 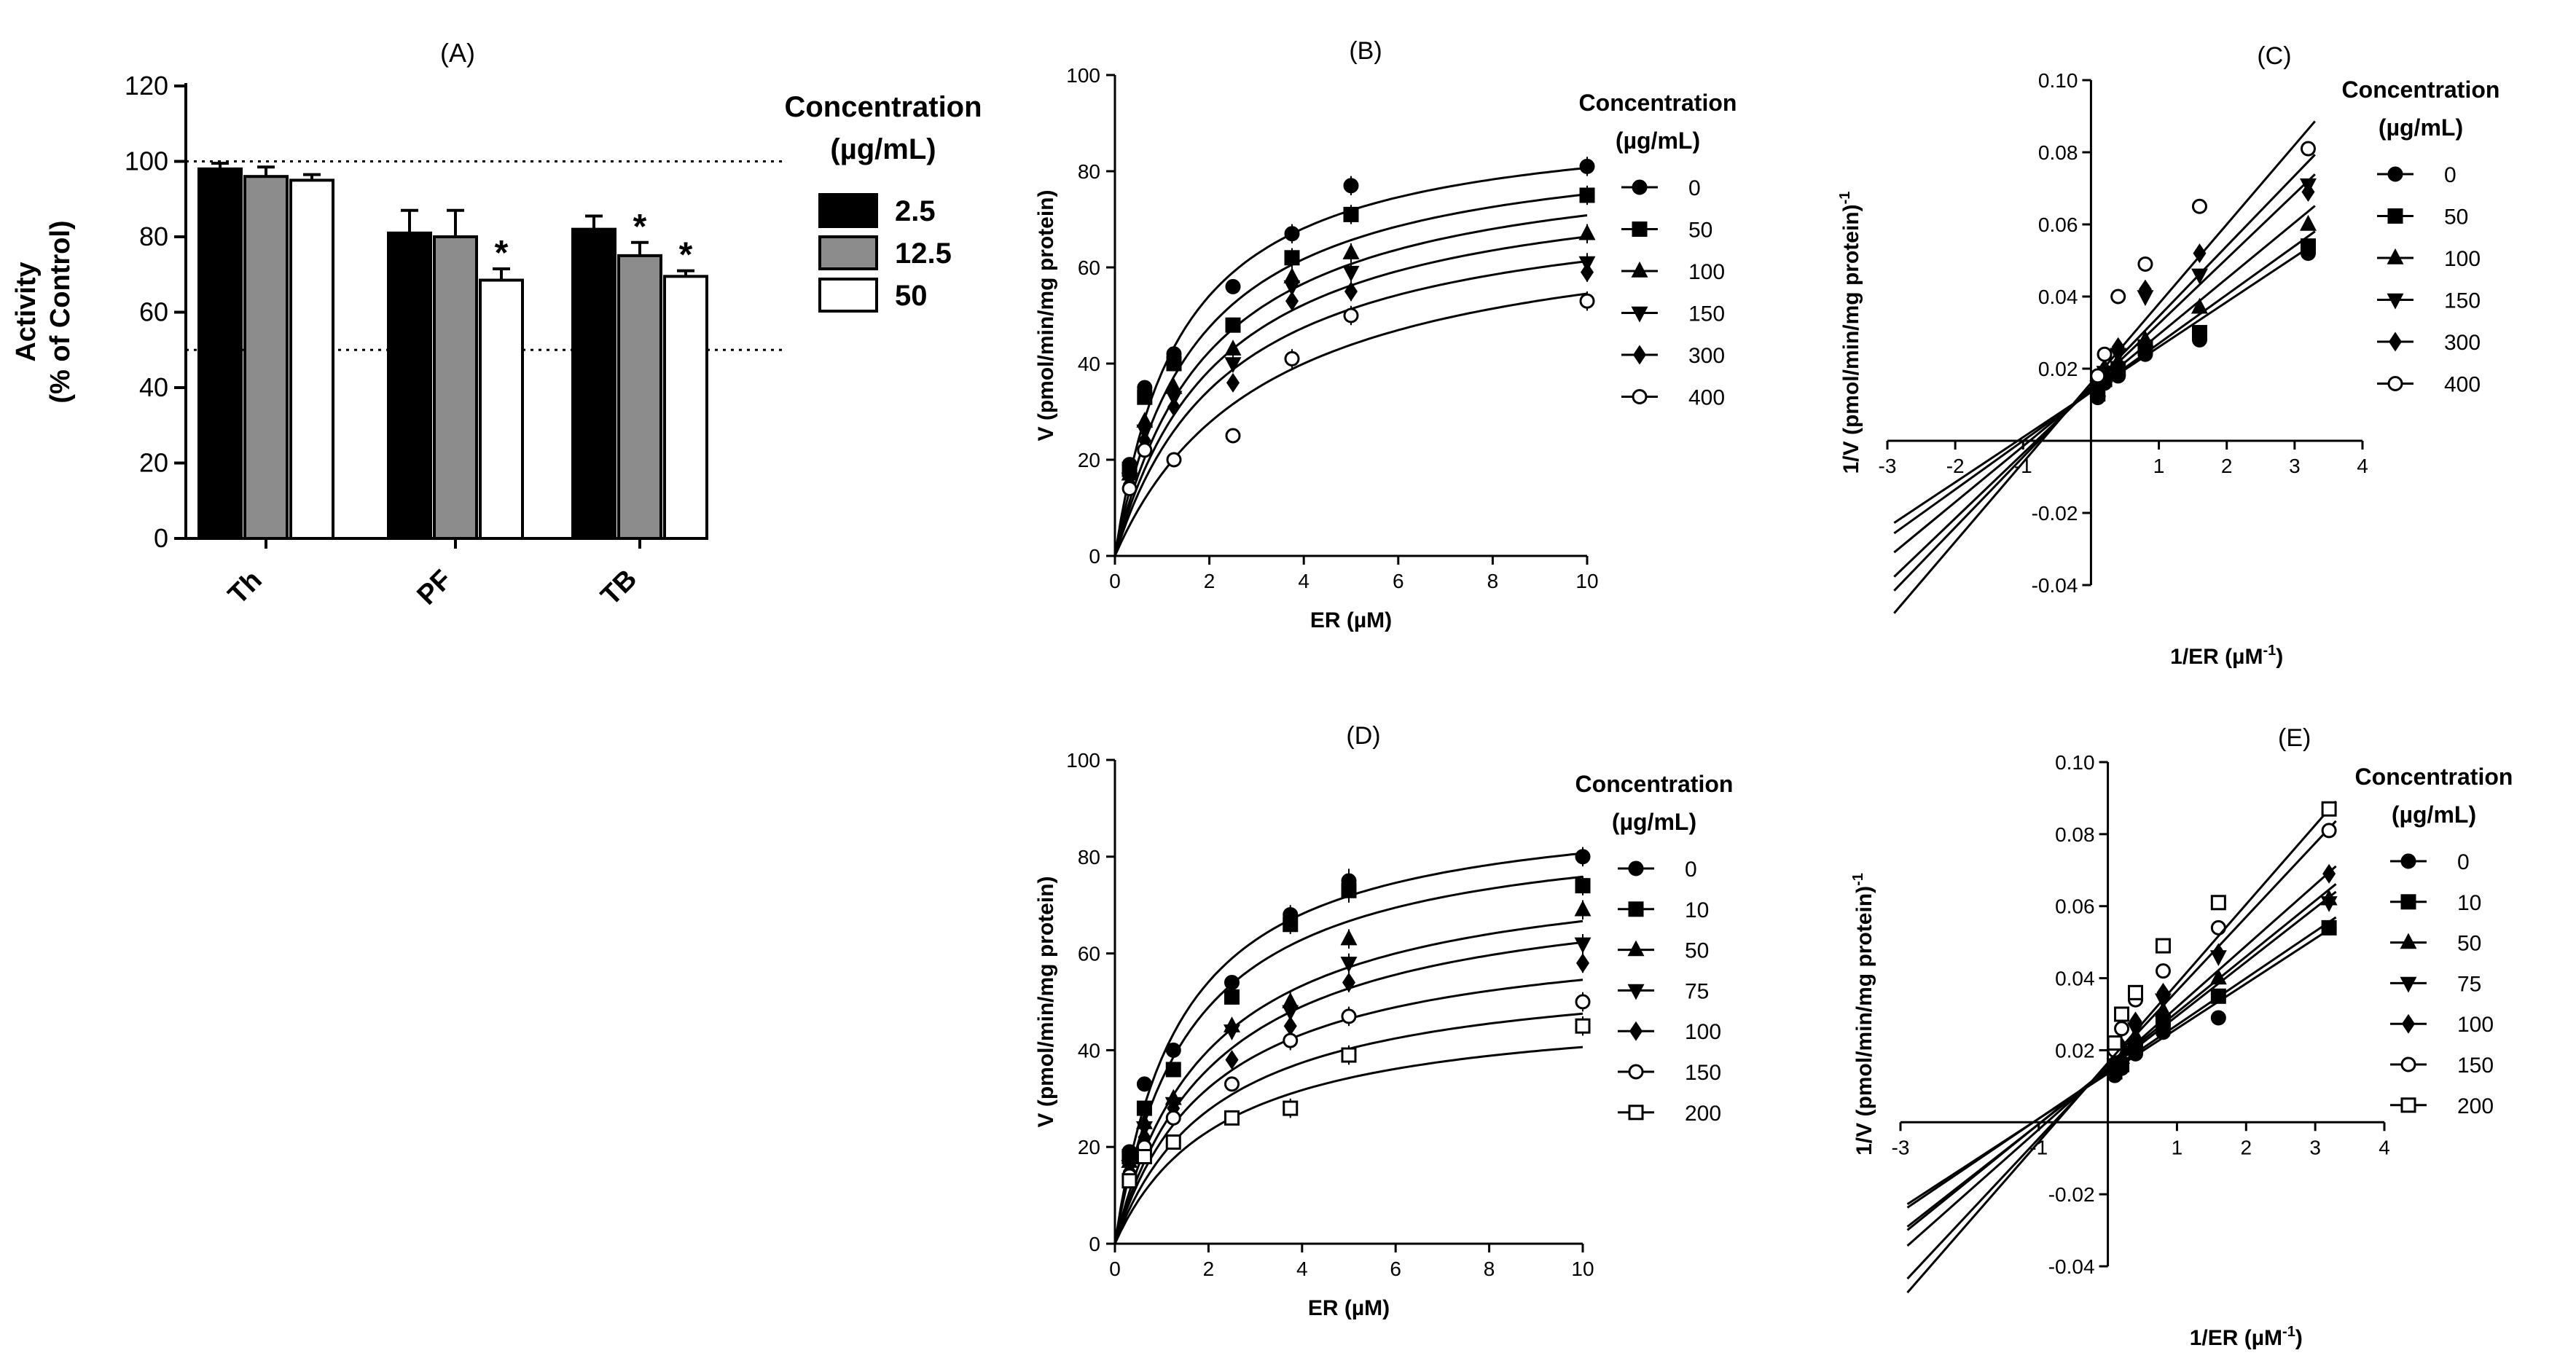 What do you see at coordinates (2104, 367) in the screenshot?
I see `regression-line` at bounding box center [2104, 367].